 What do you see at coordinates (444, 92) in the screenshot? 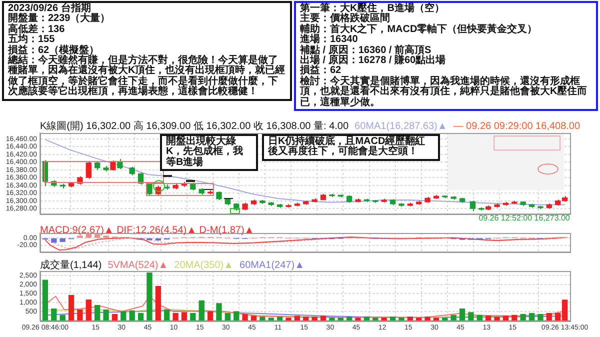
I see `text: 檢討：今天其實是個賭博單，因為我進場的時候，還沒有形成框頂，也就是還看不出來有沒有頂住，純粹只是賭他會被大K壓住而已，這種單少做。` at bounding box center [444, 92].